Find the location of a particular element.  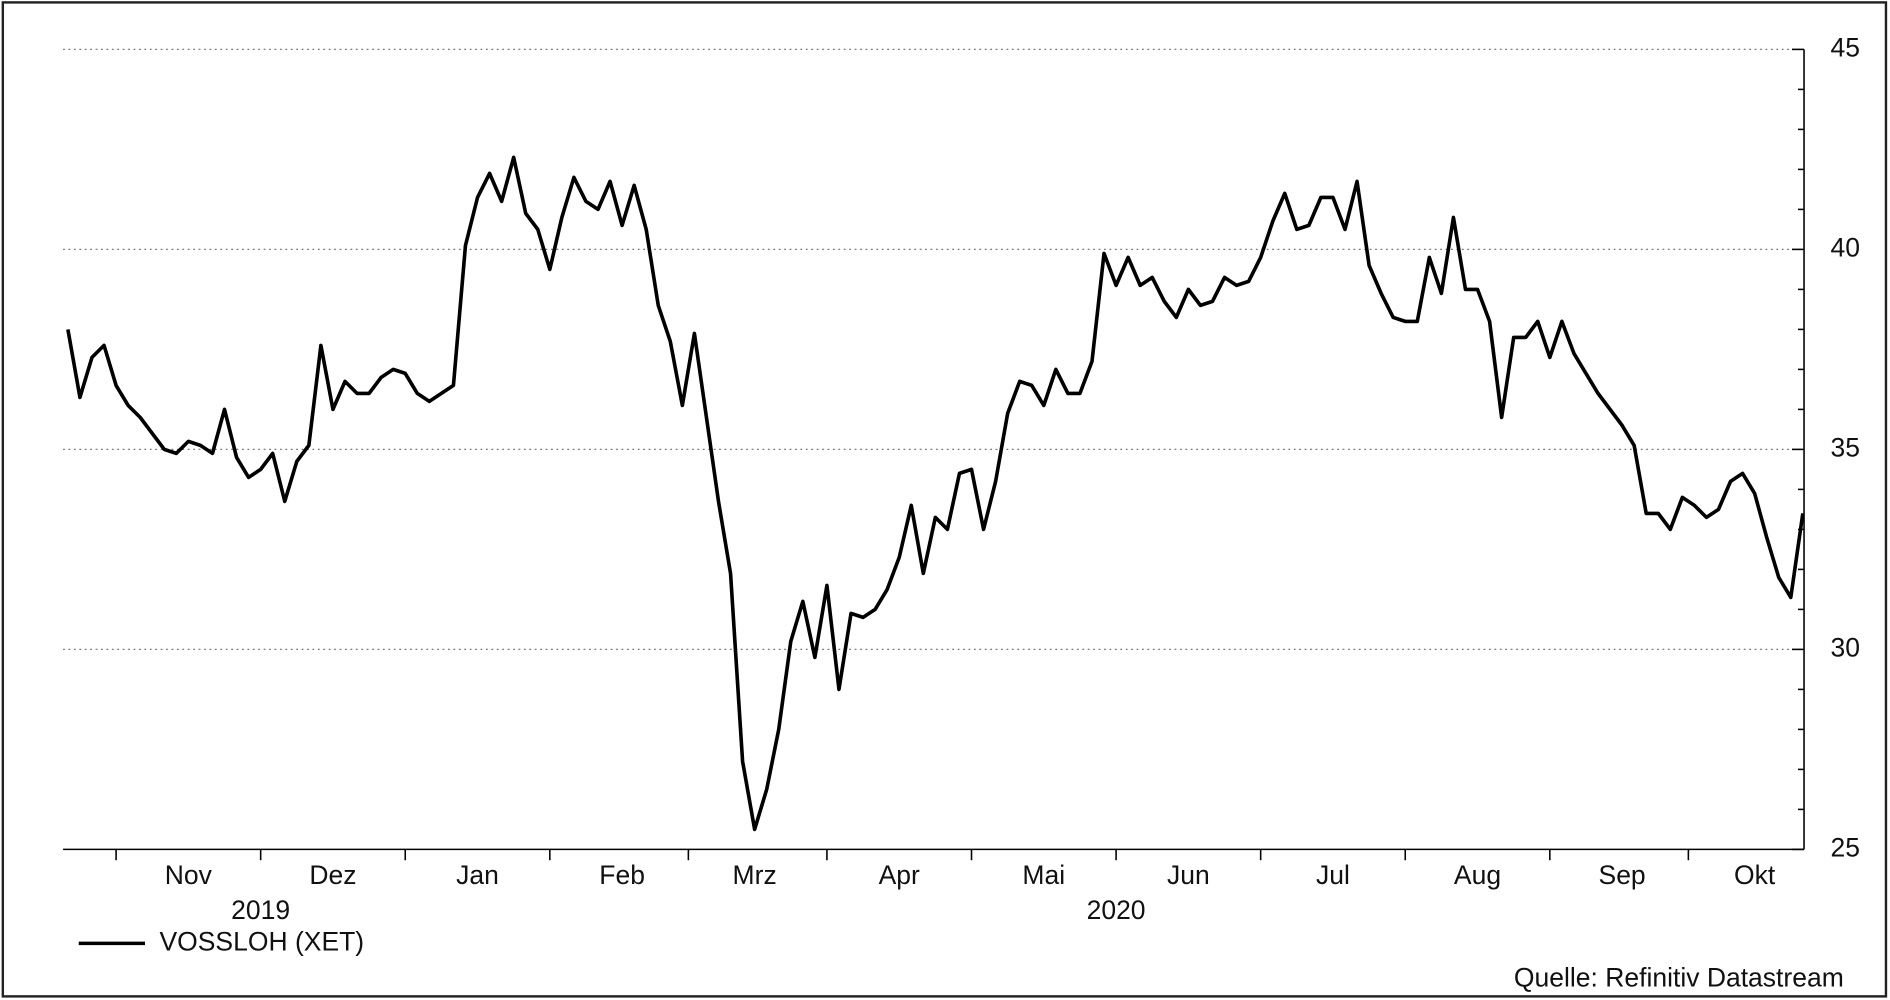

x-tick-label: Okt is located at coordinates (1755, 875).